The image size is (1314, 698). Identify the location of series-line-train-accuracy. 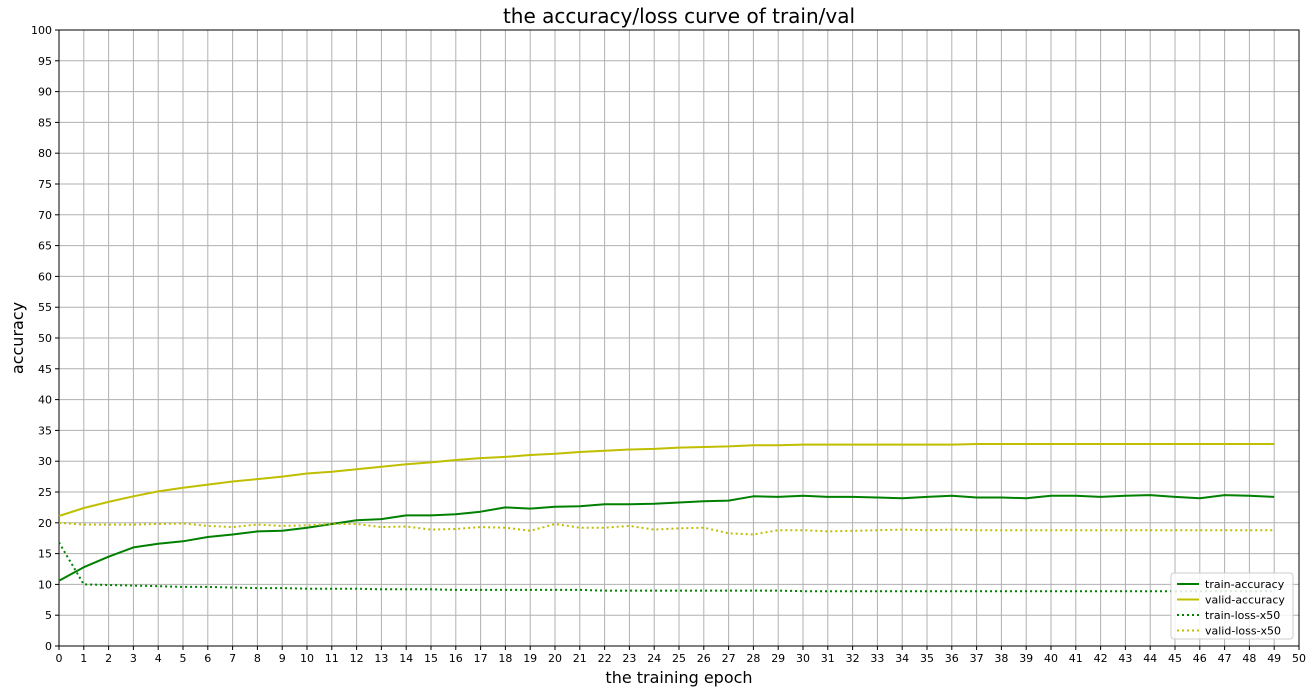
(666, 538).